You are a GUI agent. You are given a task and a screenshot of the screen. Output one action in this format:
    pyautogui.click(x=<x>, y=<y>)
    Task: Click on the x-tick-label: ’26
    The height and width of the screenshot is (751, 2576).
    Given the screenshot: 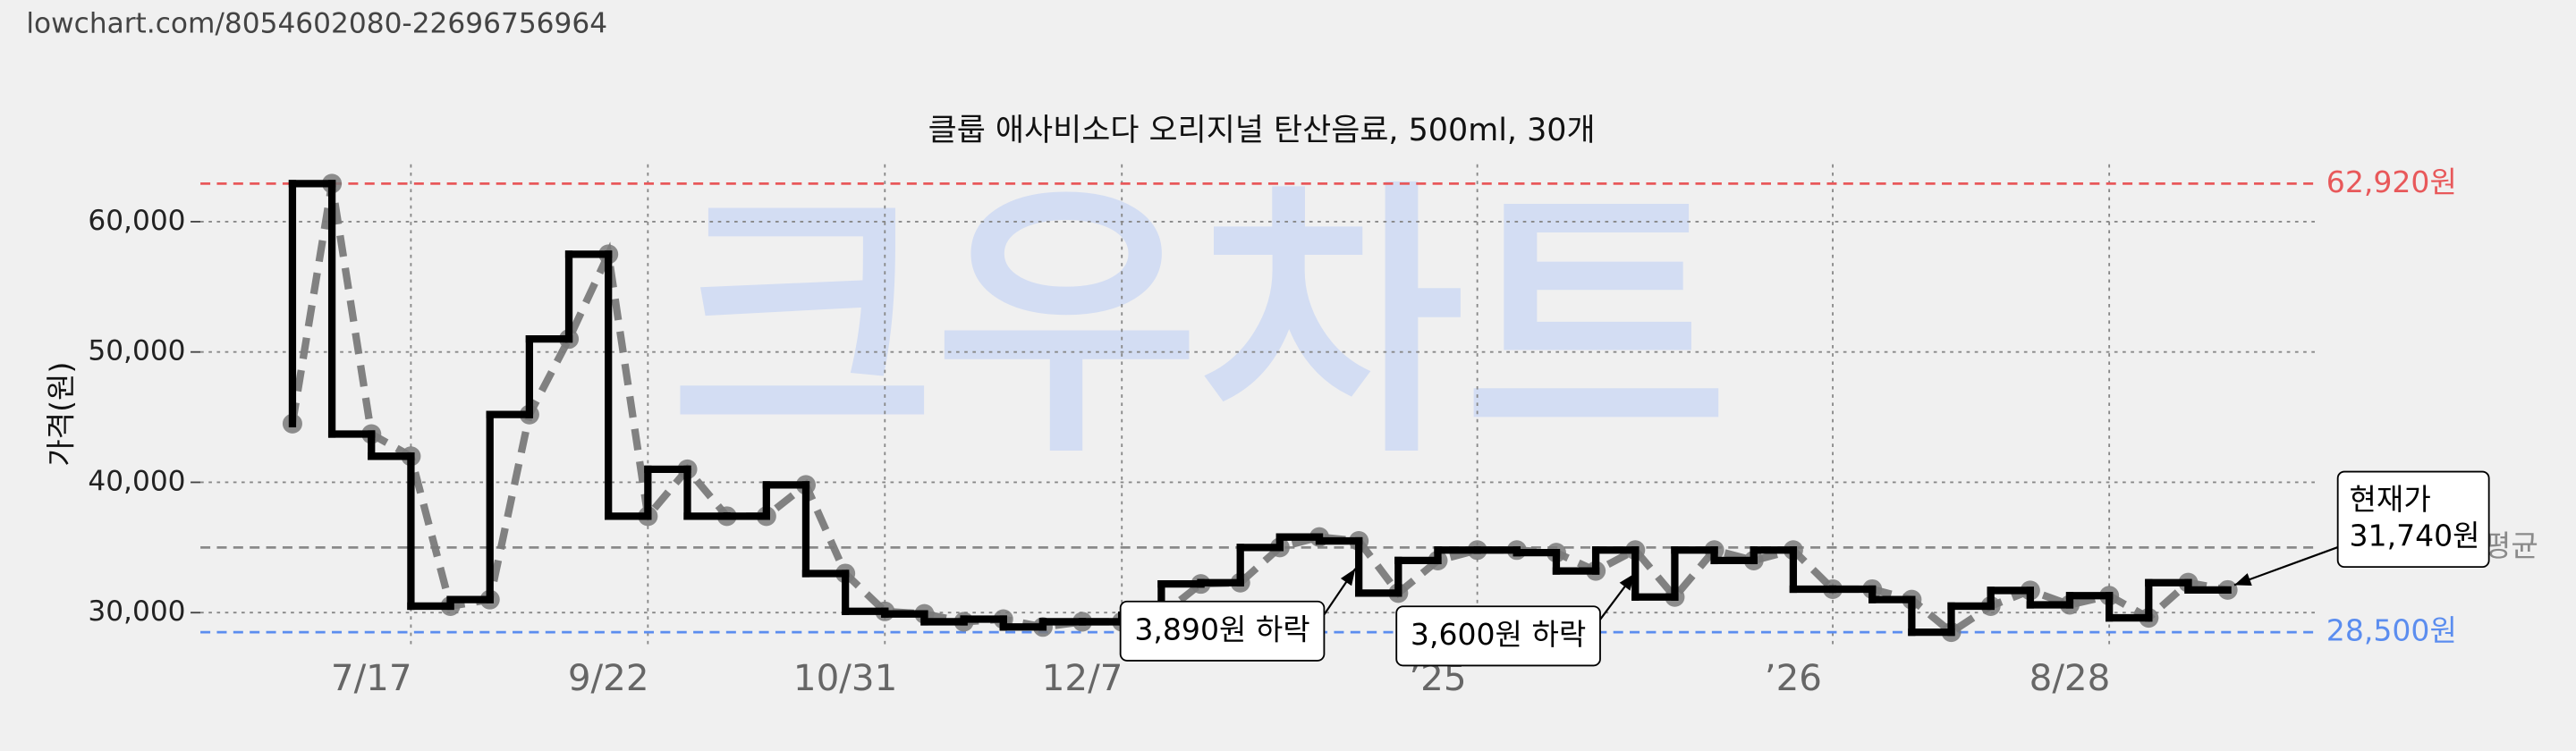 What is the action you would take?
    pyautogui.click(x=1793, y=677)
    